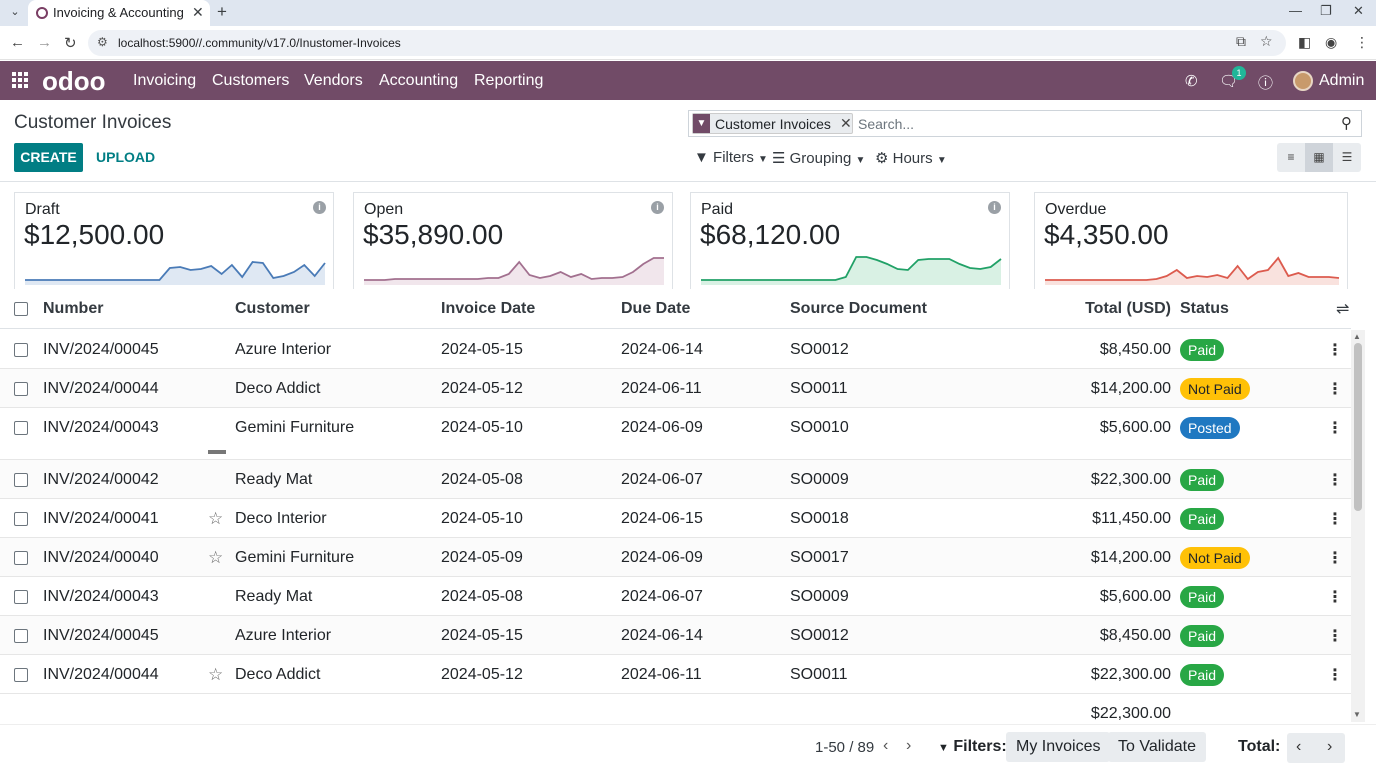 The image size is (1376, 768). I want to click on kpi-card-draft: Draft $12,500.00 i, so click(174, 241).